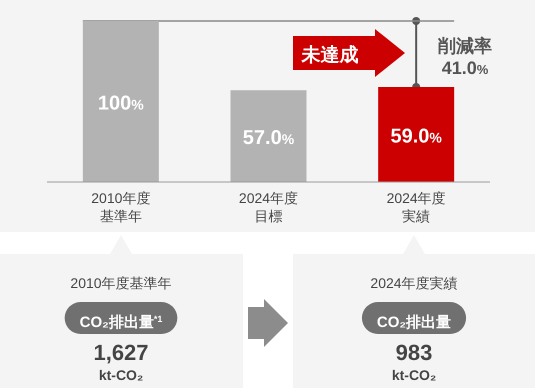 The height and width of the screenshot is (388, 535). Describe the element at coordinates (268, 138) in the screenshot. I see `data-label: 57.0%` at that location.